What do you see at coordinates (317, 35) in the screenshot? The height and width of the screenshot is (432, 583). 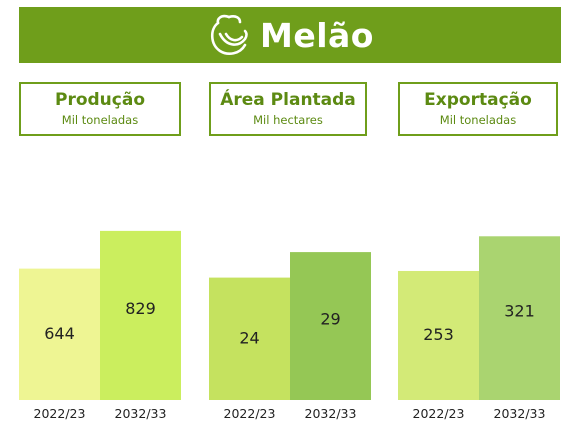 I see `page-title: Melão` at bounding box center [317, 35].